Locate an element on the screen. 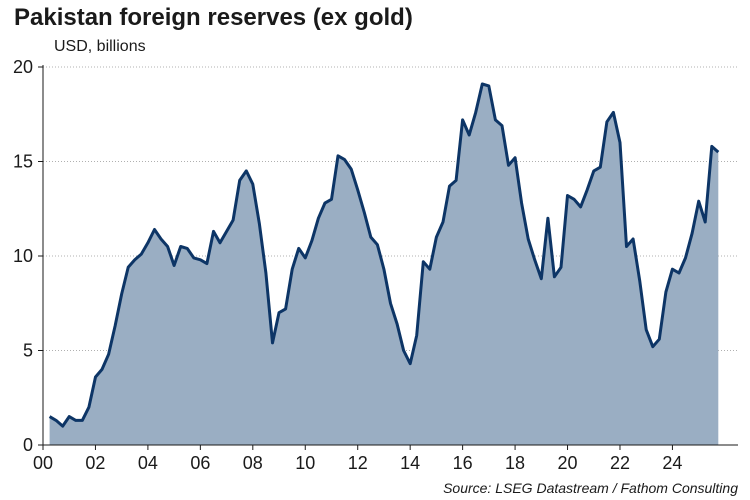 The height and width of the screenshot is (500, 750). x-tick-label: 20 is located at coordinates (568, 463).